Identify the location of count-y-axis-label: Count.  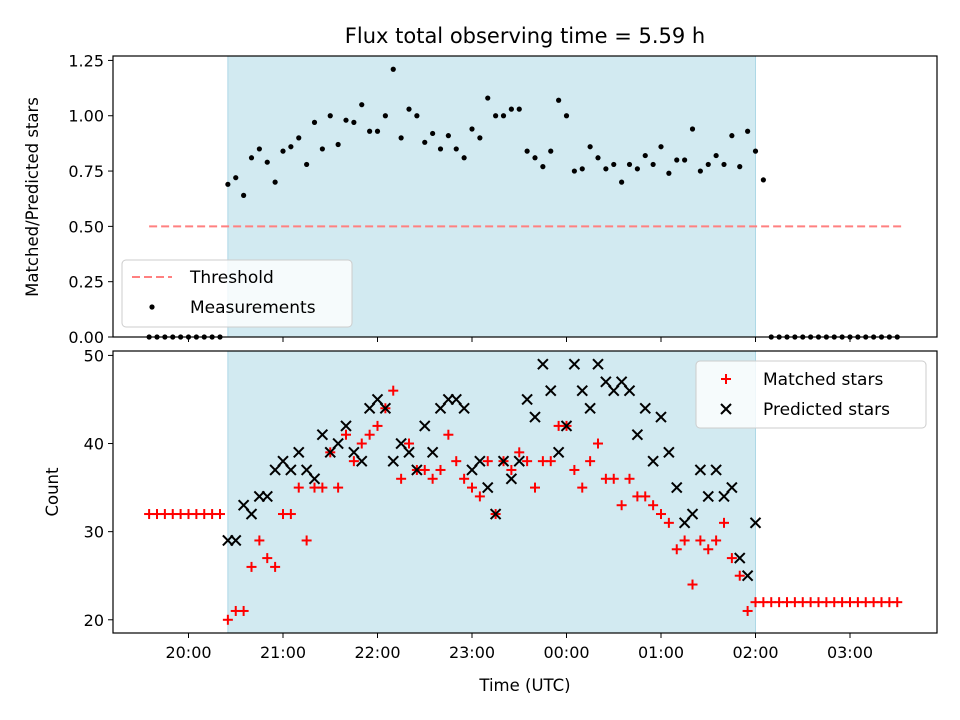
(52, 492).